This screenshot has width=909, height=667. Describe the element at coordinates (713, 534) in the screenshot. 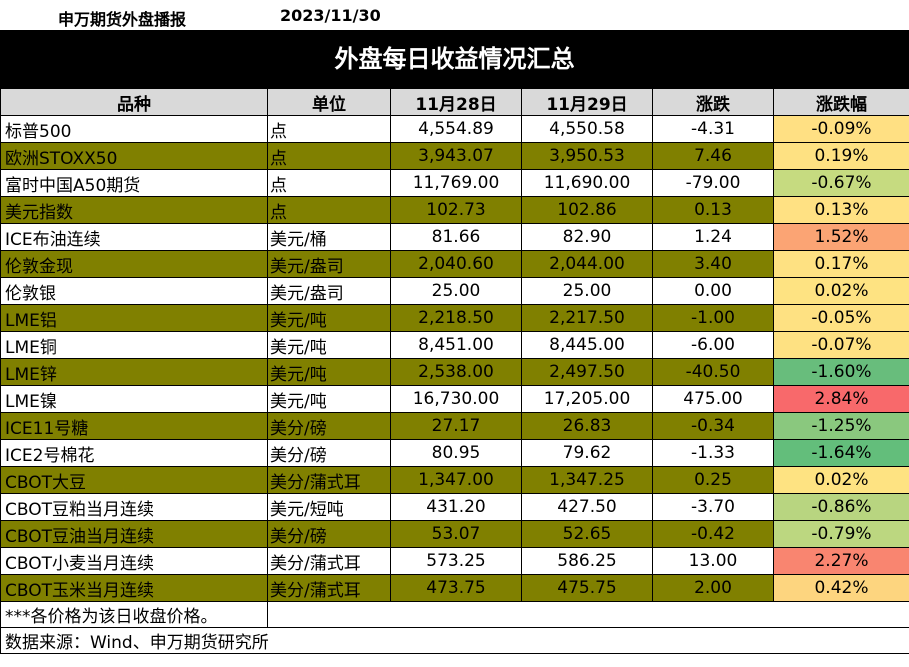

I see `cell-change: -0.42` at that location.